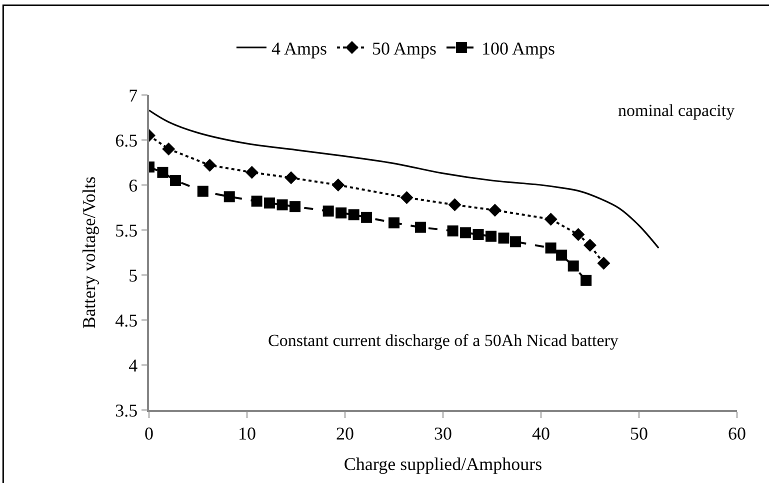  What do you see at coordinates (133, 95) in the screenshot?
I see `y-tick-label: 7` at bounding box center [133, 95].